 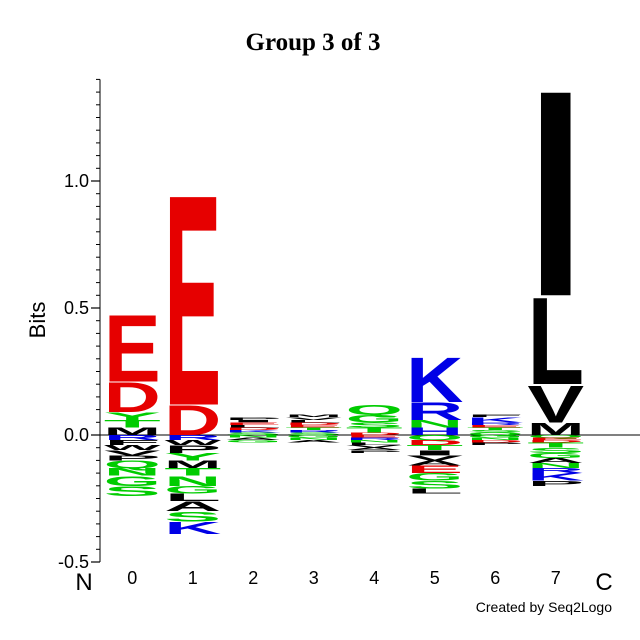 I want to click on x-axis-tick-labels: 0 1 2 3 4 5 6 7, so click(x=344, y=578).